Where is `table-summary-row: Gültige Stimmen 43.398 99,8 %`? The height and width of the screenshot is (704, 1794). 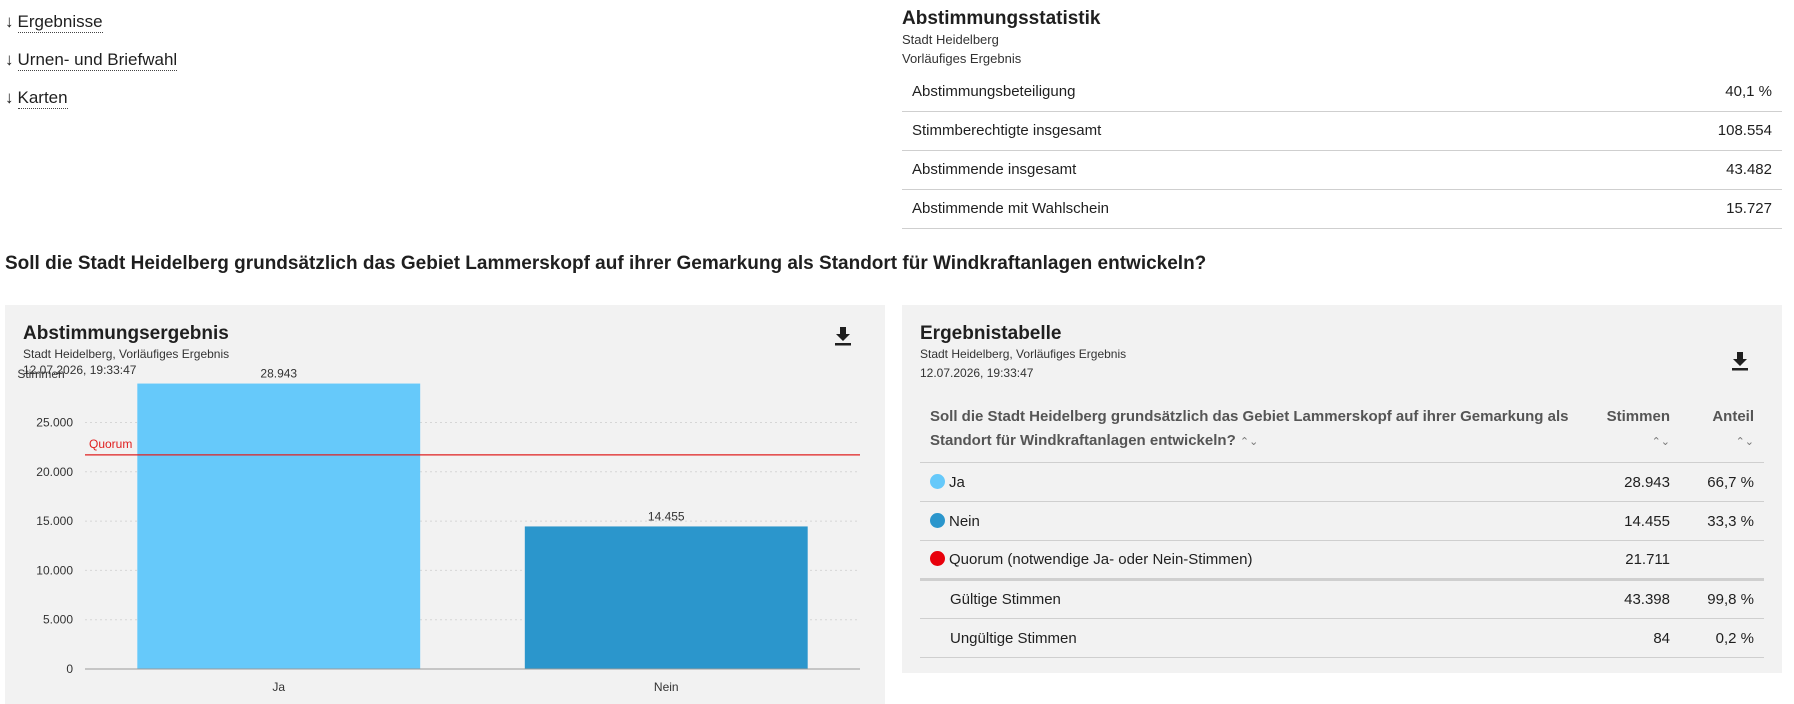
table-summary-row: Gültige Stimmen 43.398 99,8 % is located at coordinates (1342, 599).